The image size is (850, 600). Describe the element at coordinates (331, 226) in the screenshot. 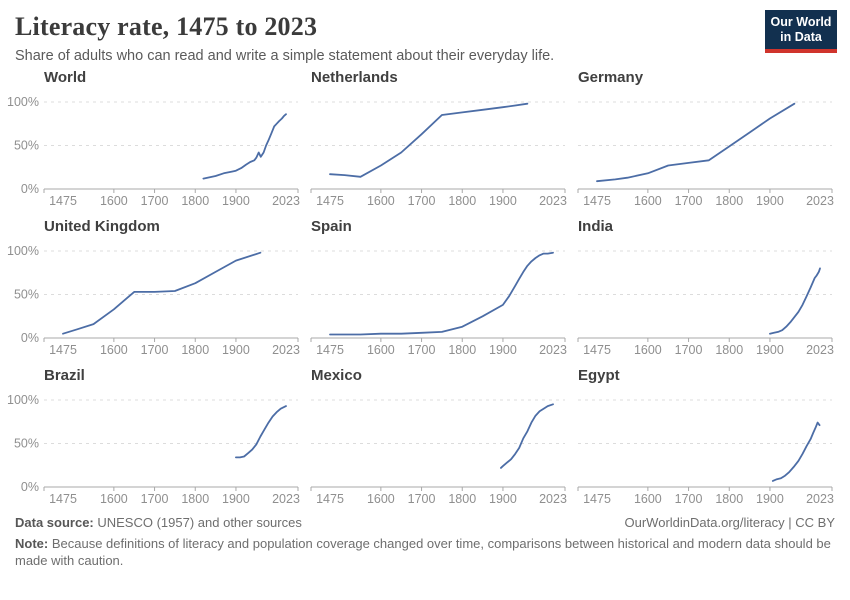

I see `facet-title: Spain` at that location.